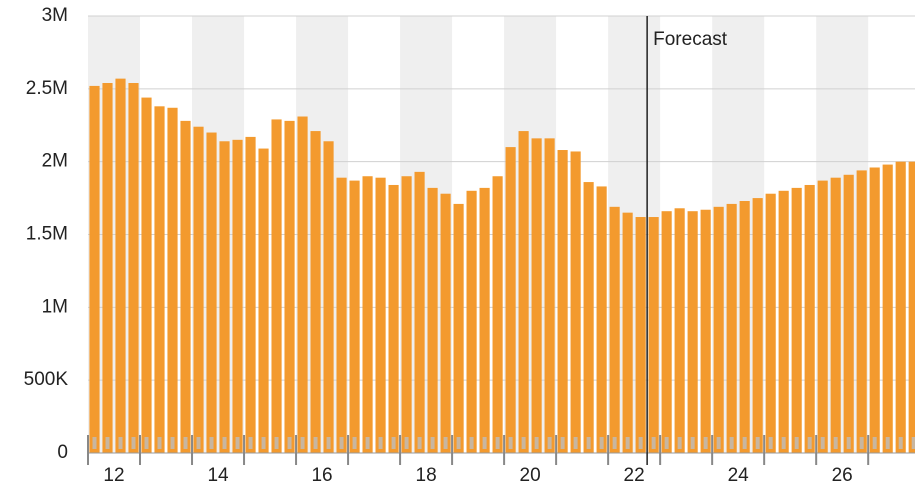 The height and width of the screenshot is (490, 915). I want to click on y-tick-label: 500K, so click(46, 379).